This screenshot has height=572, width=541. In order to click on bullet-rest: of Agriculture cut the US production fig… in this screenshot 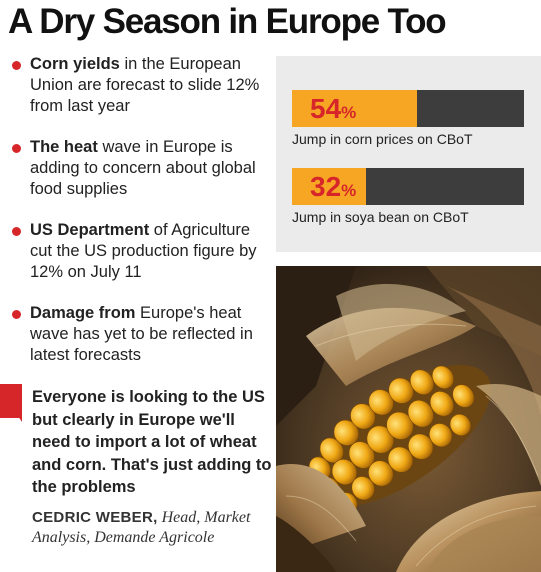, I will do `click(143, 251)`.